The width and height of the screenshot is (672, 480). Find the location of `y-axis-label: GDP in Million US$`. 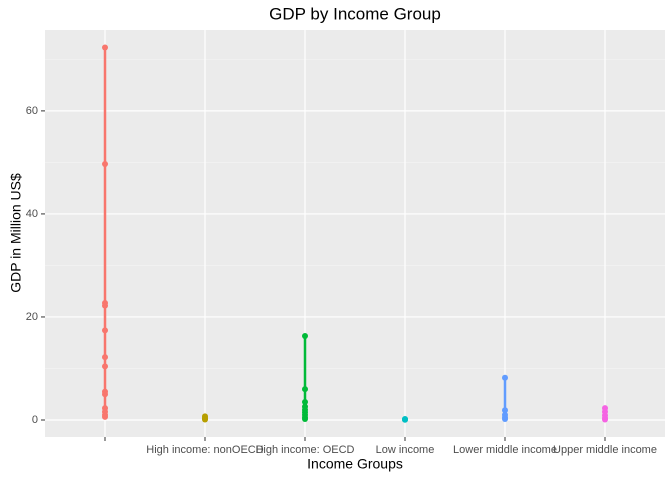

y-axis-label: GDP in Million US$ is located at coordinates (16, 233).